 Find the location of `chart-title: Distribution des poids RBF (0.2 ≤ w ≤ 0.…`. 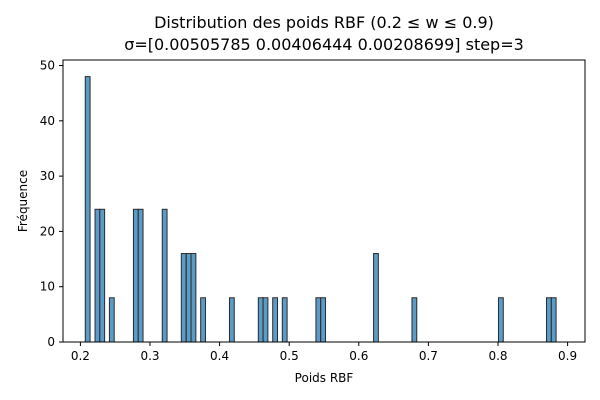

chart-title: Distribution des poids RBF (0.2 ≤ w ≤ 0.… is located at coordinates (324, 22).